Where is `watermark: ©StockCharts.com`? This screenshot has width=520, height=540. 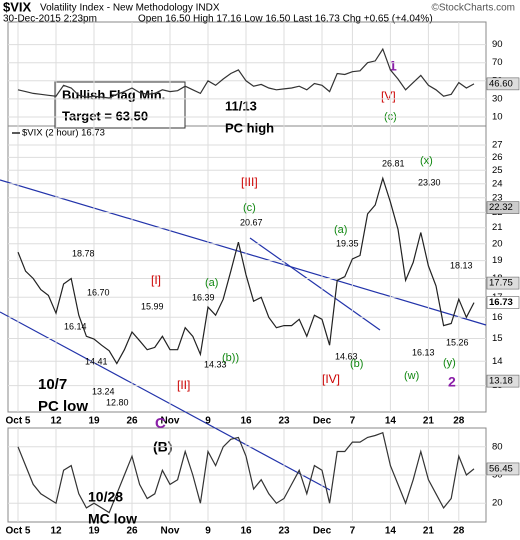 watermark: ©StockCharts.com is located at coordinates (473, 8).